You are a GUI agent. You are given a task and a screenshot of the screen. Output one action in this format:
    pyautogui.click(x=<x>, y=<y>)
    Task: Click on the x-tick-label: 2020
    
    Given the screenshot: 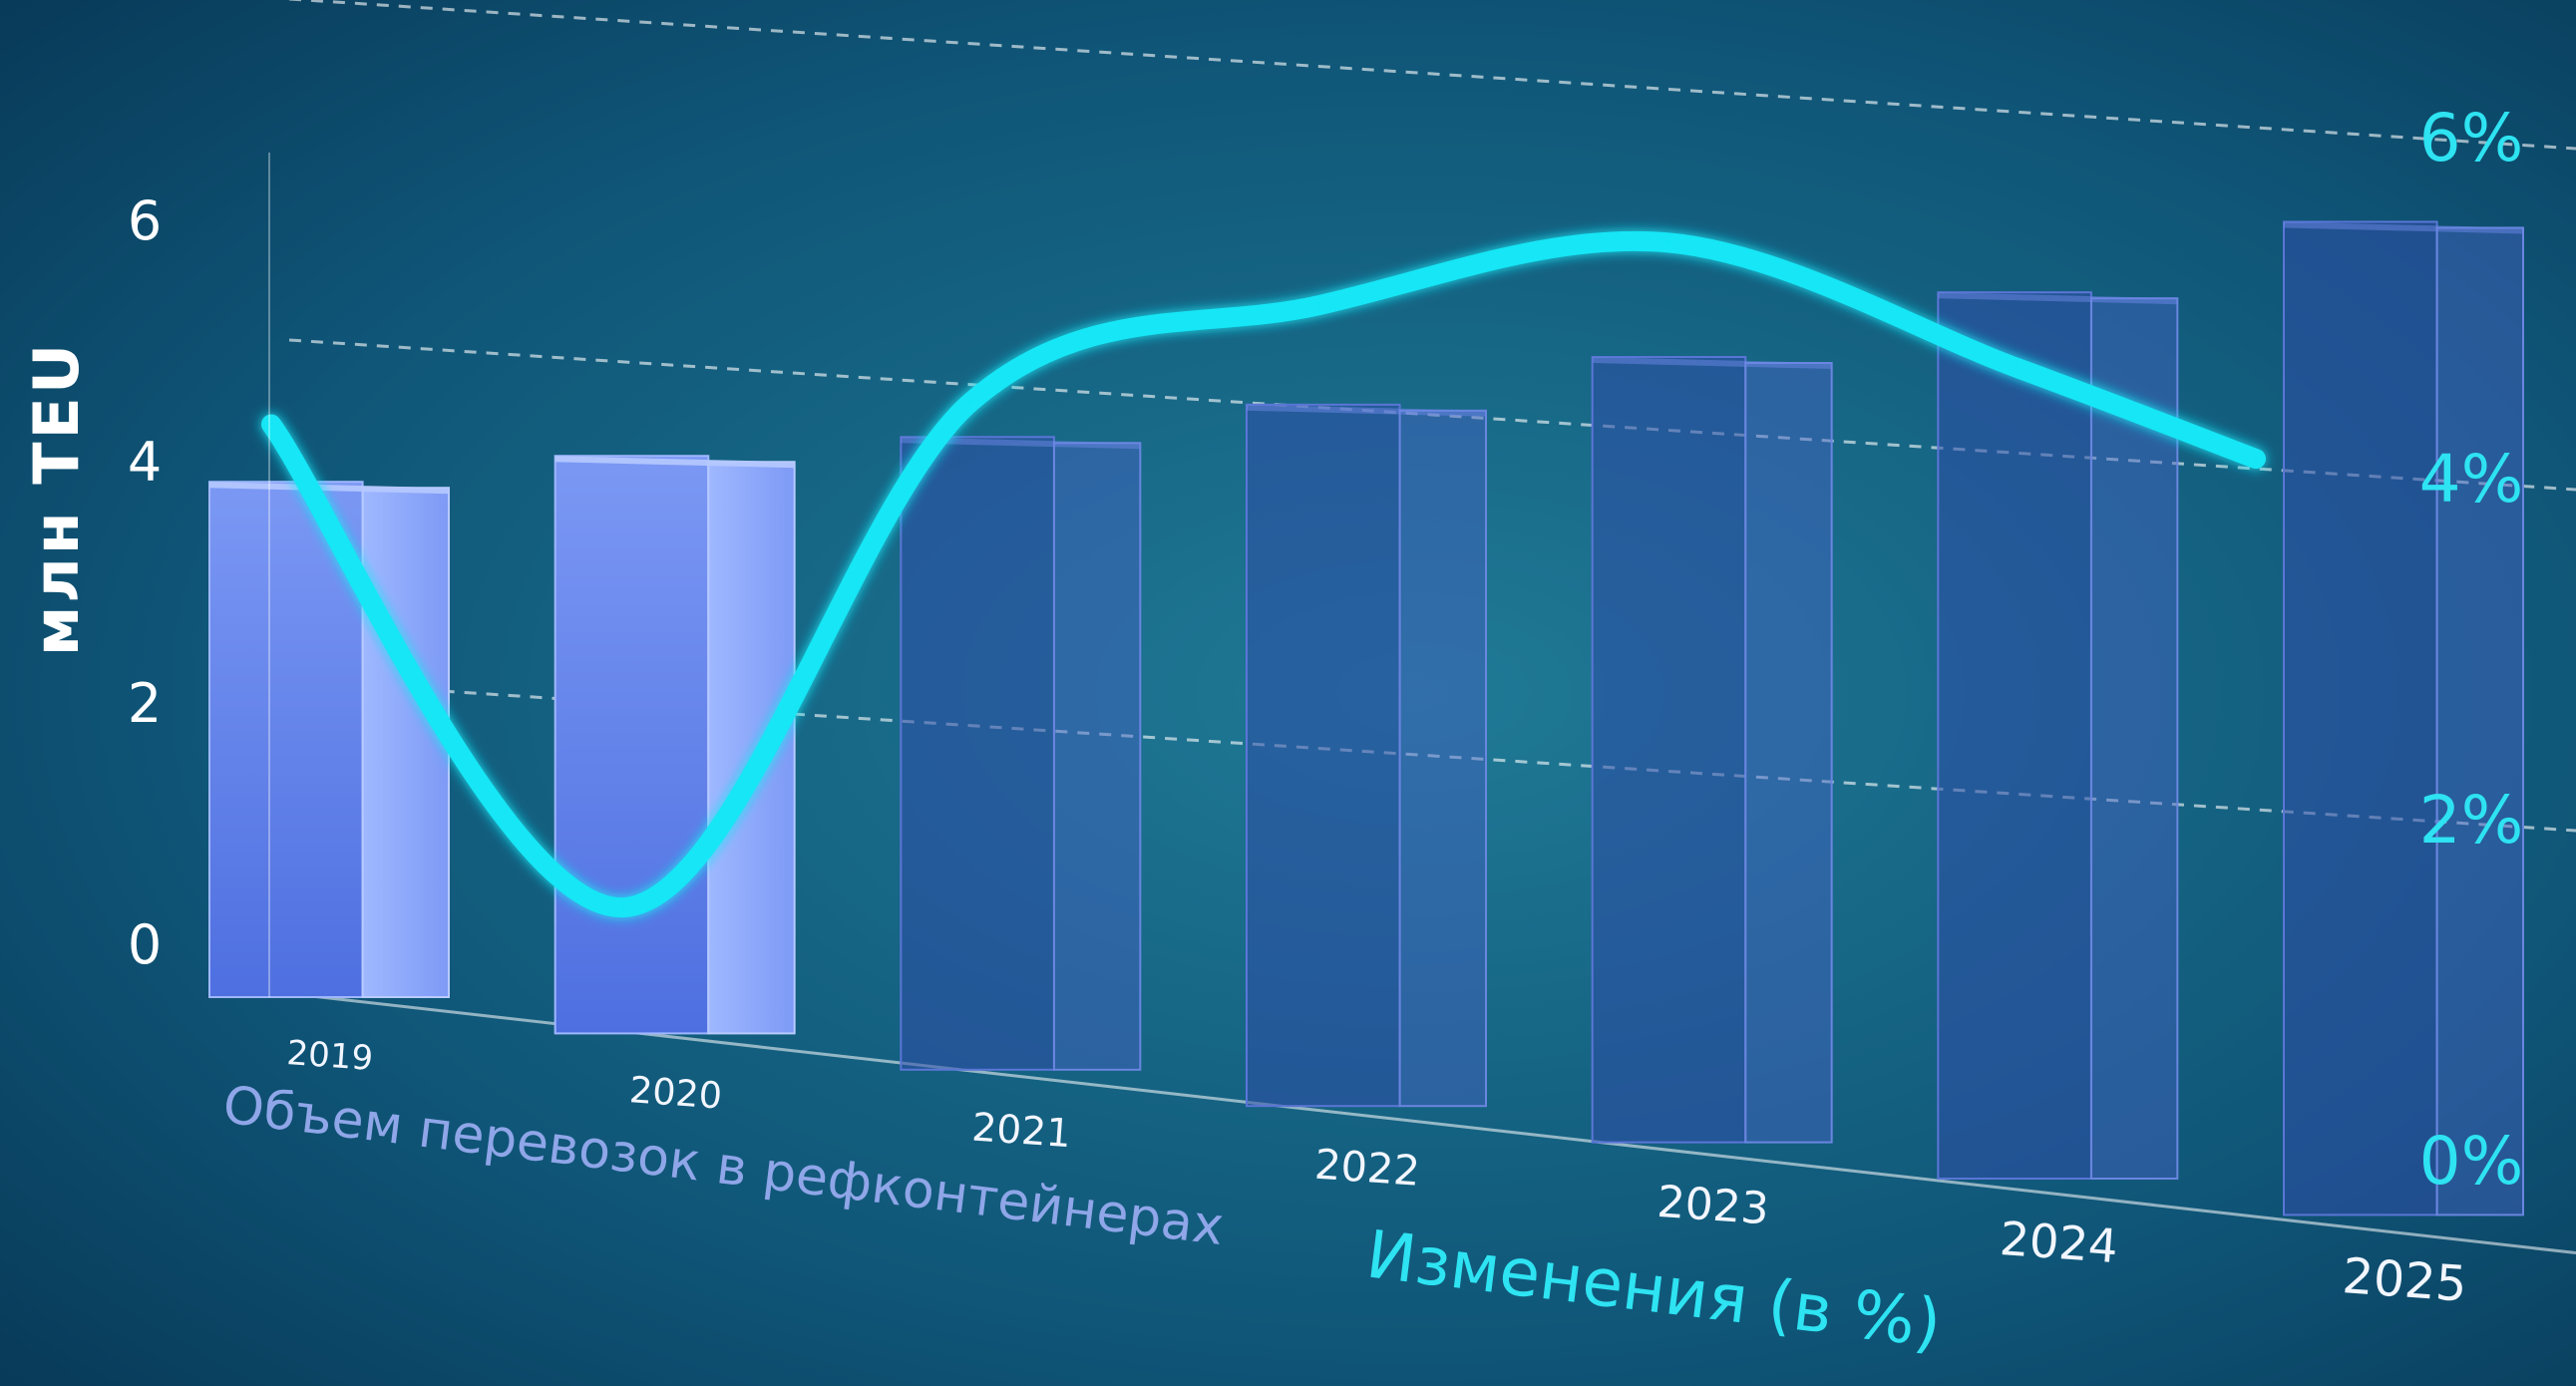 What is the action you would take?
    pyautogui.click(x=676, y=1092)
    